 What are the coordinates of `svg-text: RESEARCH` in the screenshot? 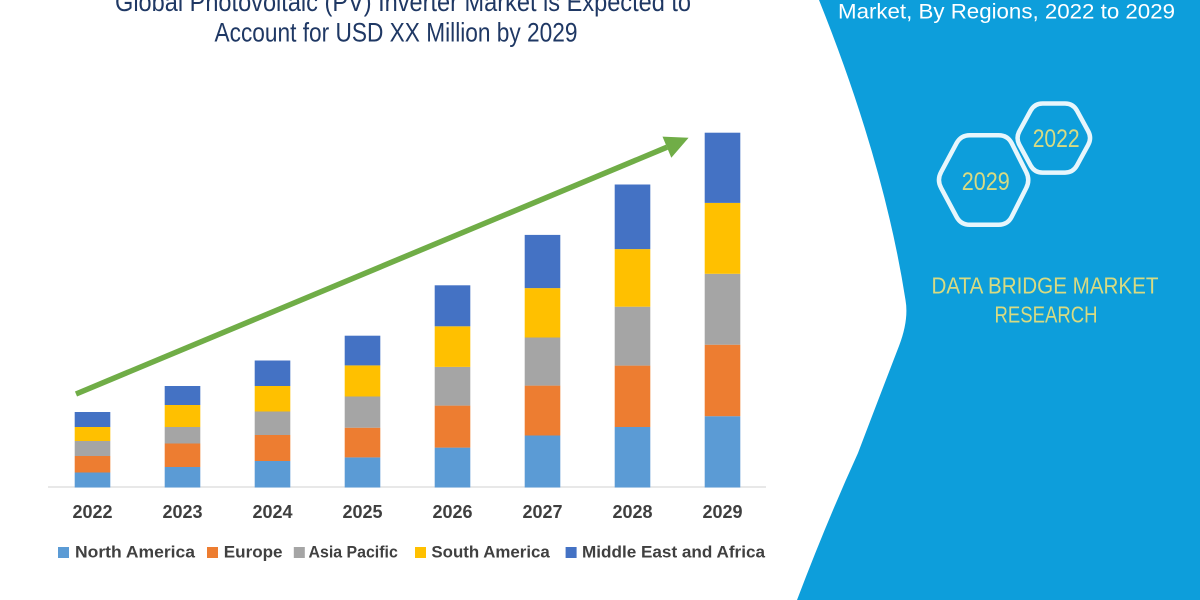 It's located at (1046, 315).